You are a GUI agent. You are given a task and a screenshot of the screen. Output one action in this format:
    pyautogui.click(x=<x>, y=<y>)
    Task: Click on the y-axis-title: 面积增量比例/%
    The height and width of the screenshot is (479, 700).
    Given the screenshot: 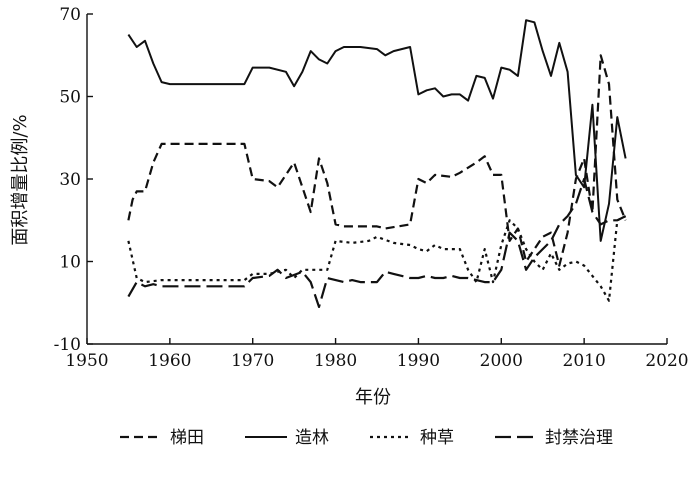 What is the action you would take?
    pyautogui.click(x=20, y=179)
    